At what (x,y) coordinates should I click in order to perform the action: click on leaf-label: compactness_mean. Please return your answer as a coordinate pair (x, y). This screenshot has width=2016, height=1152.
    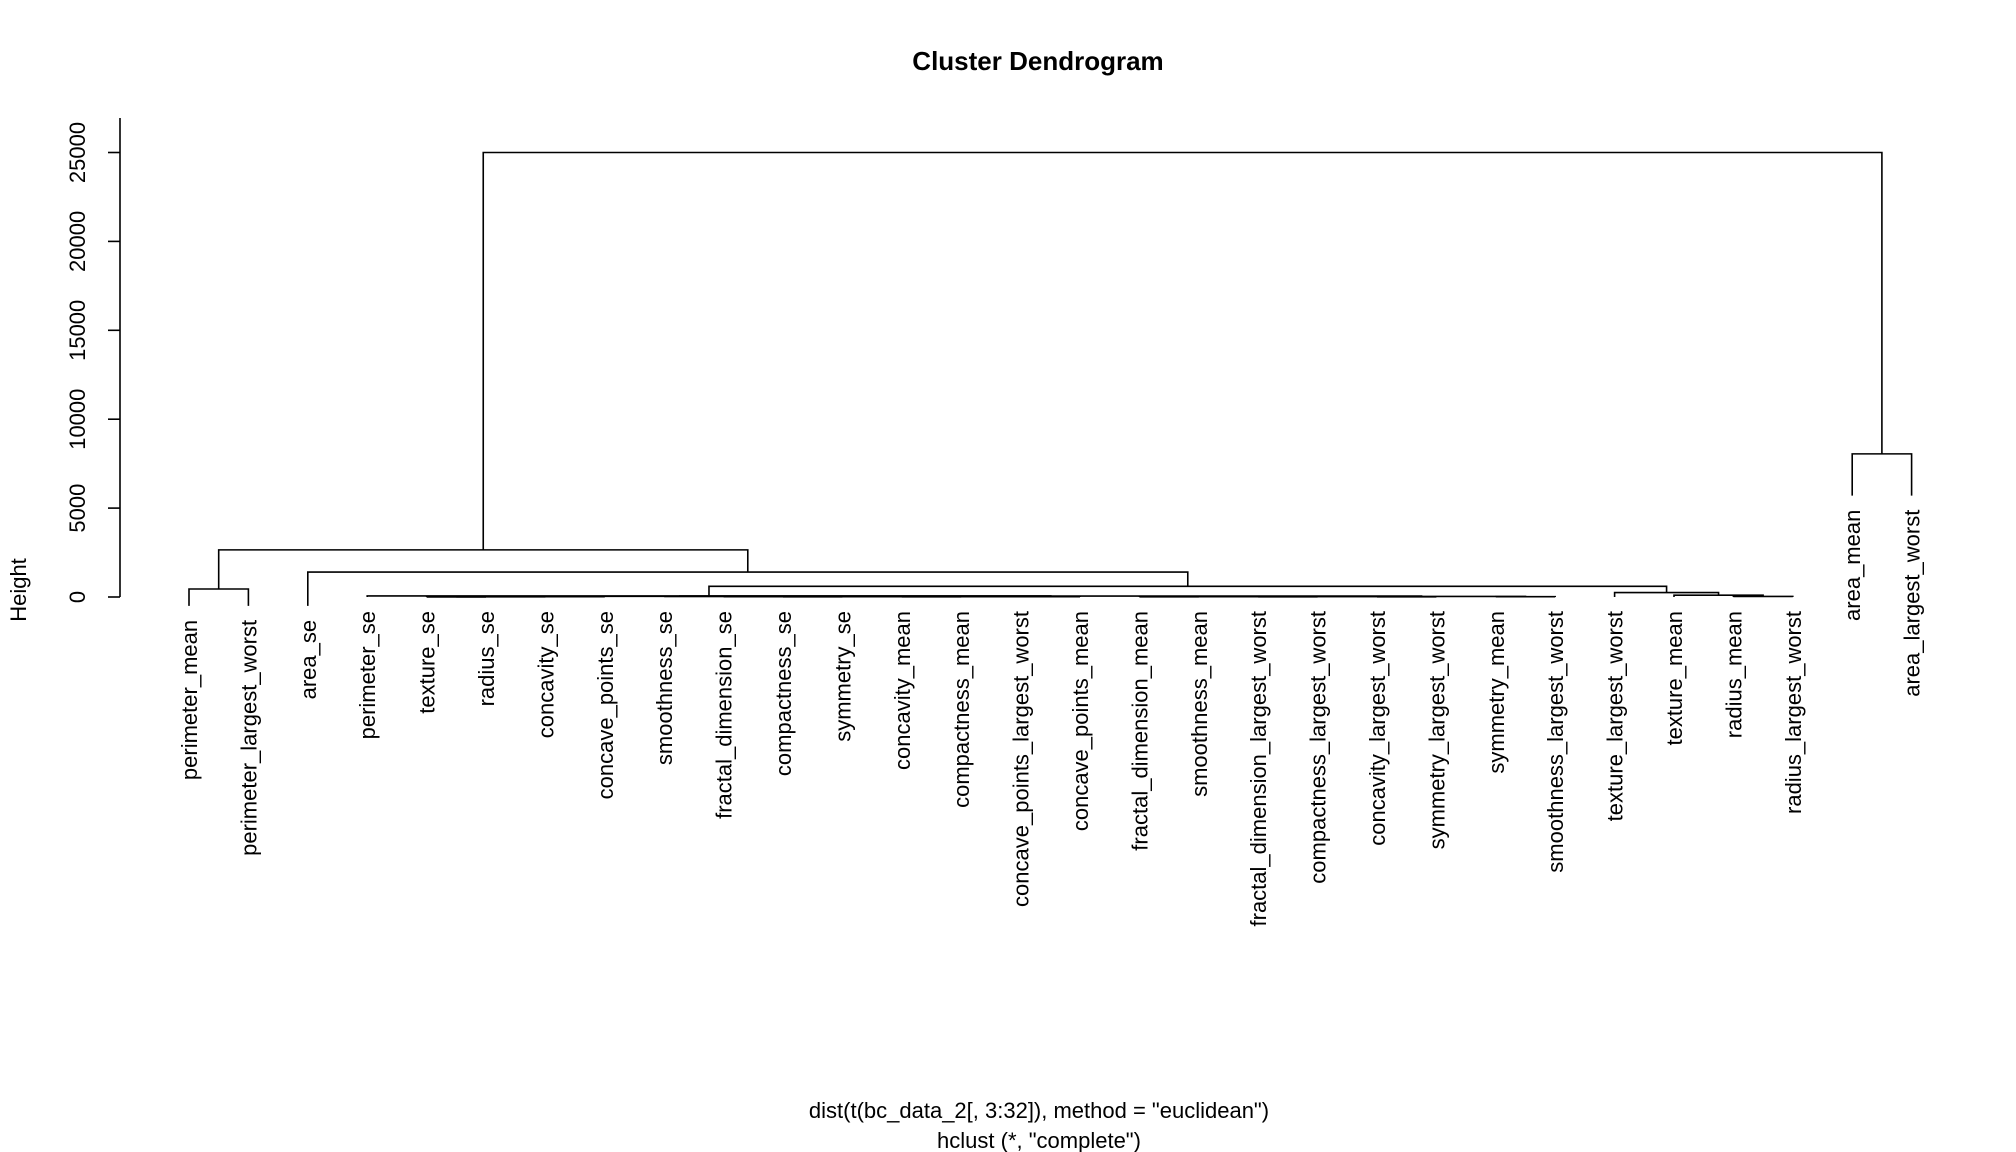
    Looking at the image, I should click on (961, 709).